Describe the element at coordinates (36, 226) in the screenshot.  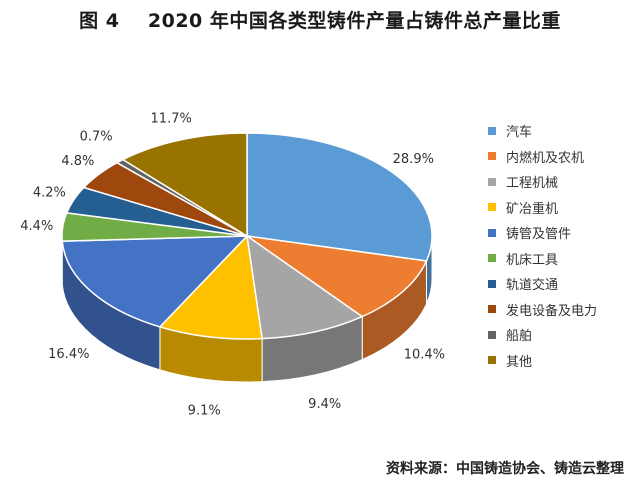
I see `data-label-5: 4.4%` at that location.